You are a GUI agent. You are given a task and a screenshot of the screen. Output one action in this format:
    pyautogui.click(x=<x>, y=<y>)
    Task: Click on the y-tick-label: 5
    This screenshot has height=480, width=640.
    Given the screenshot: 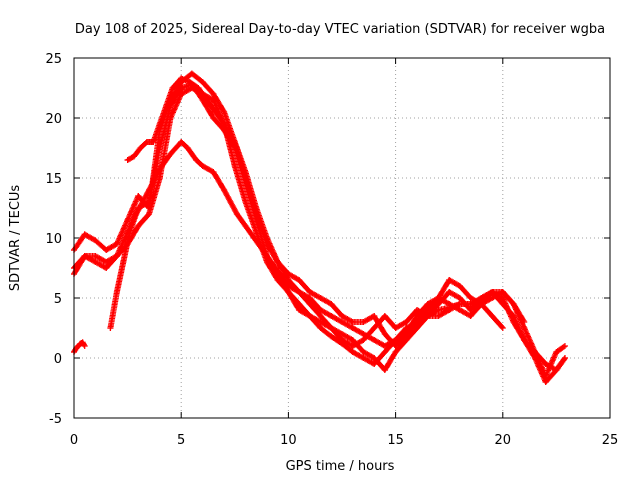 What is the action you would take?
    pyautogui.click(x=58, y=299)
    